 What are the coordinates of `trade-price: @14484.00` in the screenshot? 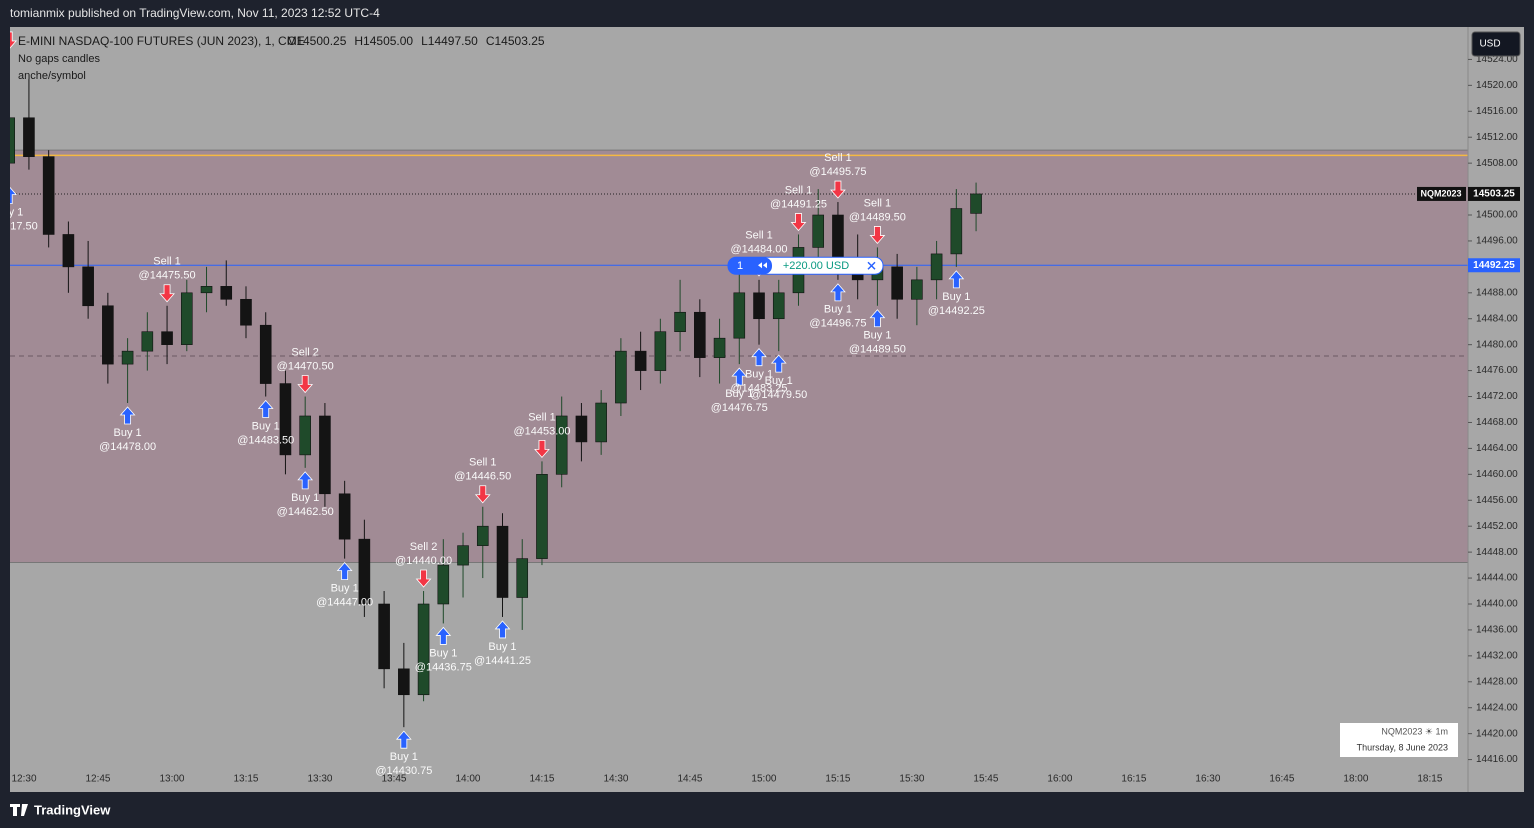 It's located at (758, 250).